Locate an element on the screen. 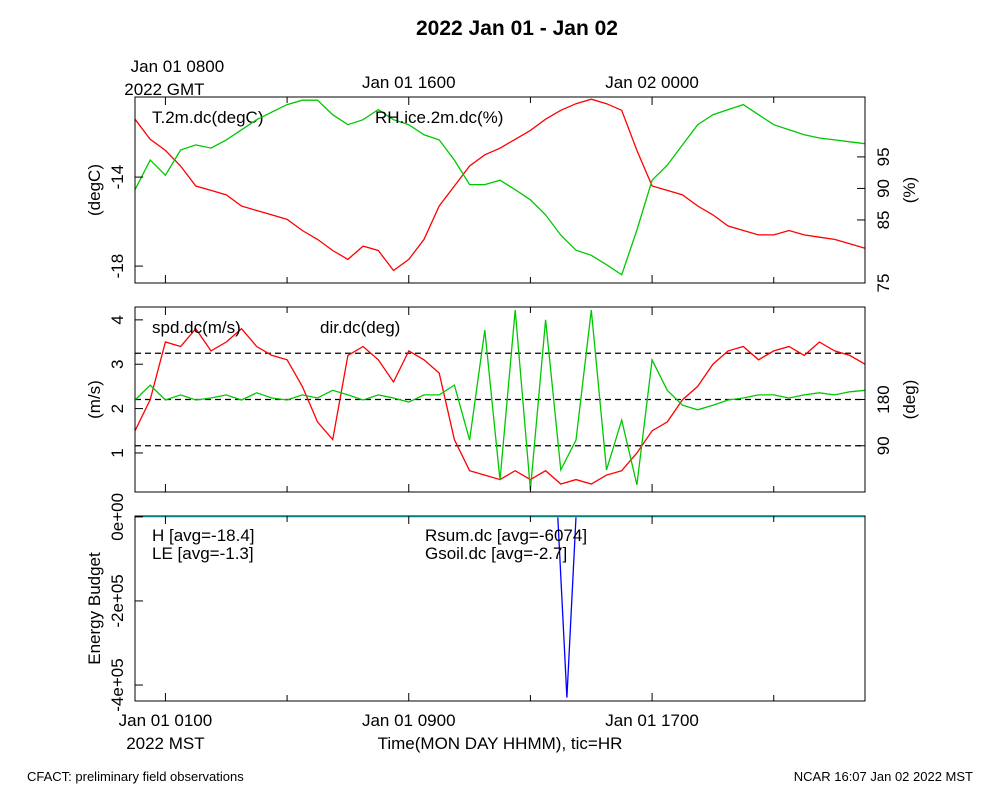 The height and width of the screenshot is (800, 1000). legend-entry: T.2m.dc(degC) is located at coordinates (207, 117).